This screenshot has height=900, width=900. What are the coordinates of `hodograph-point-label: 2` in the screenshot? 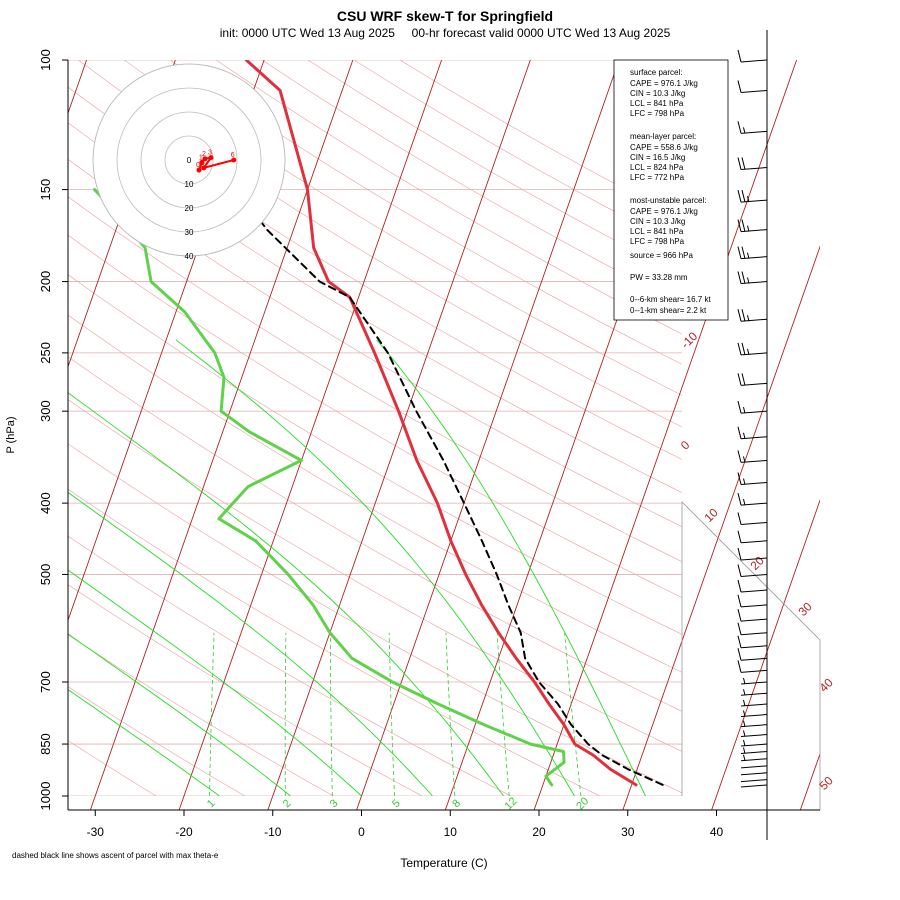 It's located at (204, 154).